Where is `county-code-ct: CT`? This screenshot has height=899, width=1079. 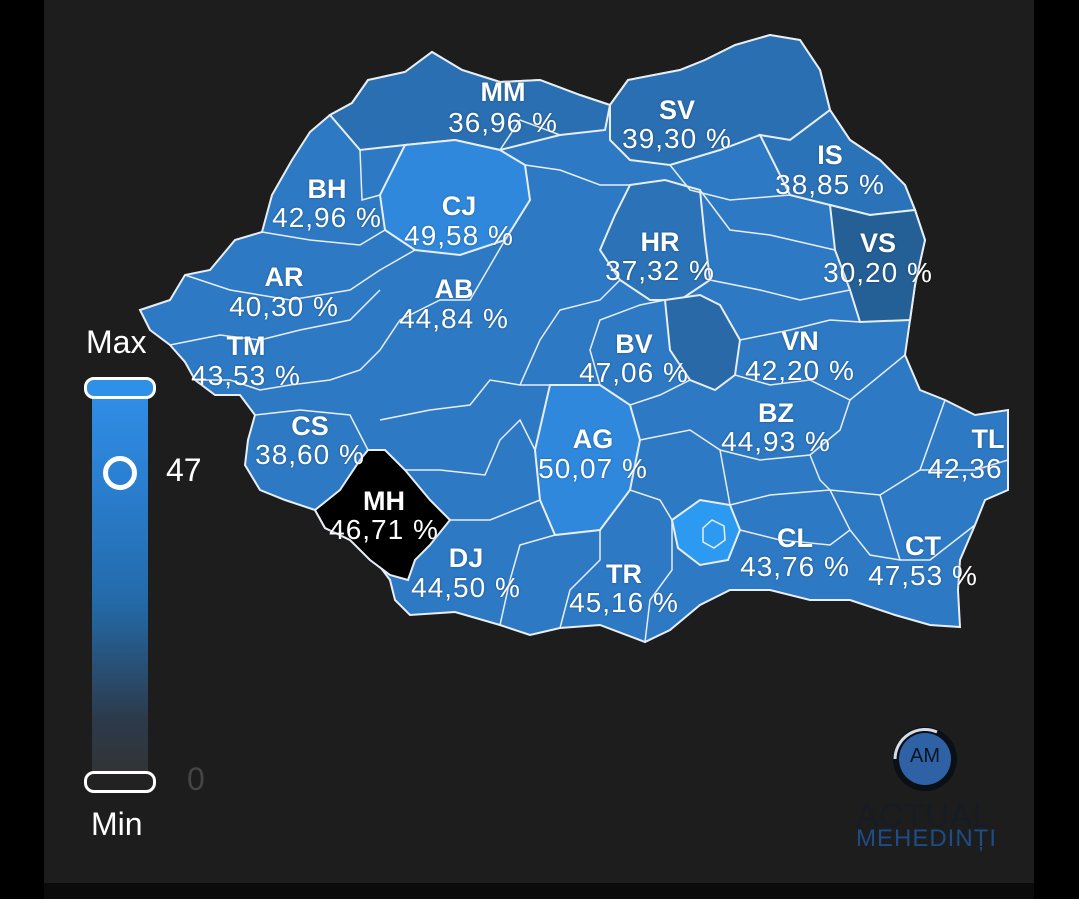 county-code-ct: CT is located at coordinates (923, 546).